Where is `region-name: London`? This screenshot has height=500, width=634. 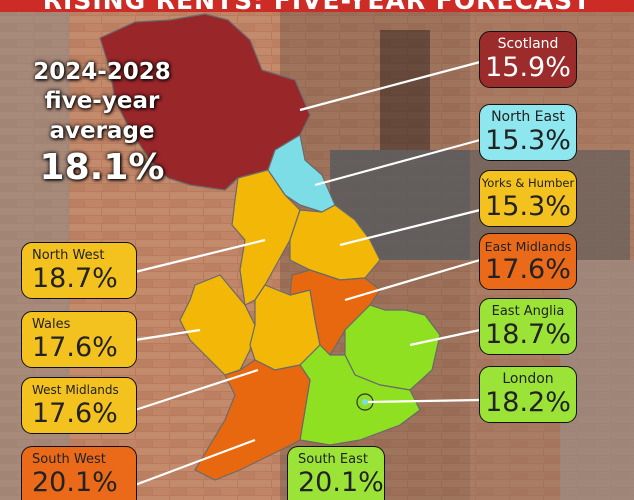 region-name: London is located at coordinates (528, 379).